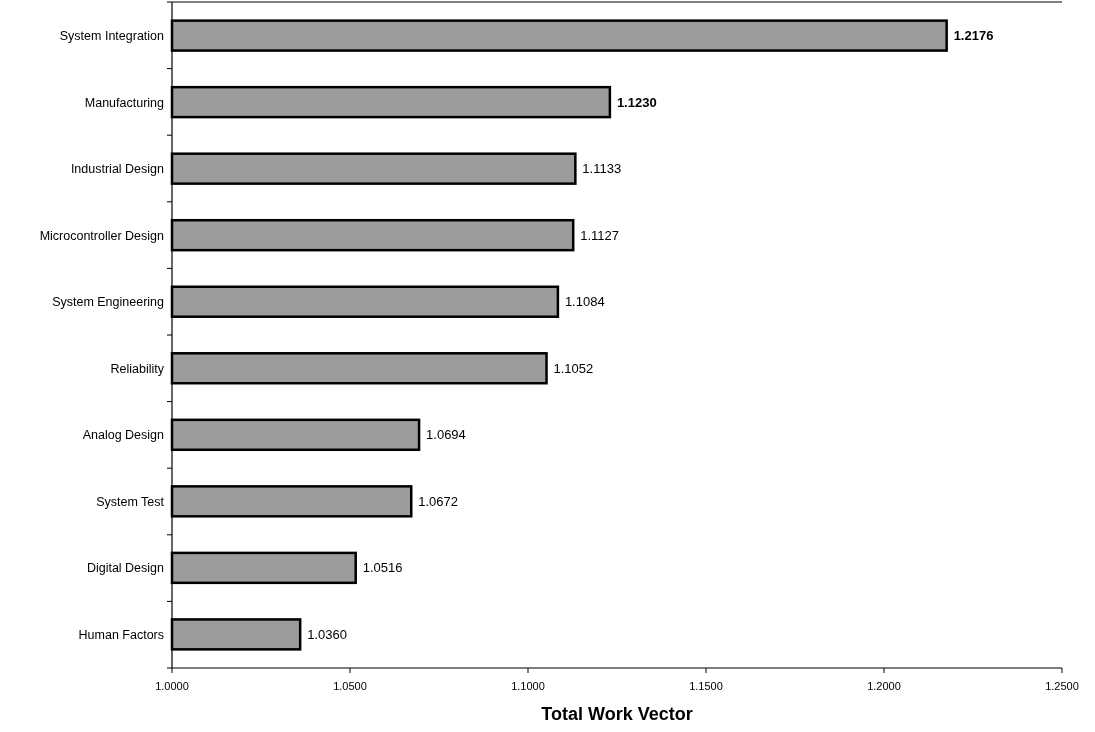 This screenshot has height=732, width=1095. Describe the element at coordinates (102, 235) in the screenshot. I see `y-tick-label: Microcontroller Design` at that location.